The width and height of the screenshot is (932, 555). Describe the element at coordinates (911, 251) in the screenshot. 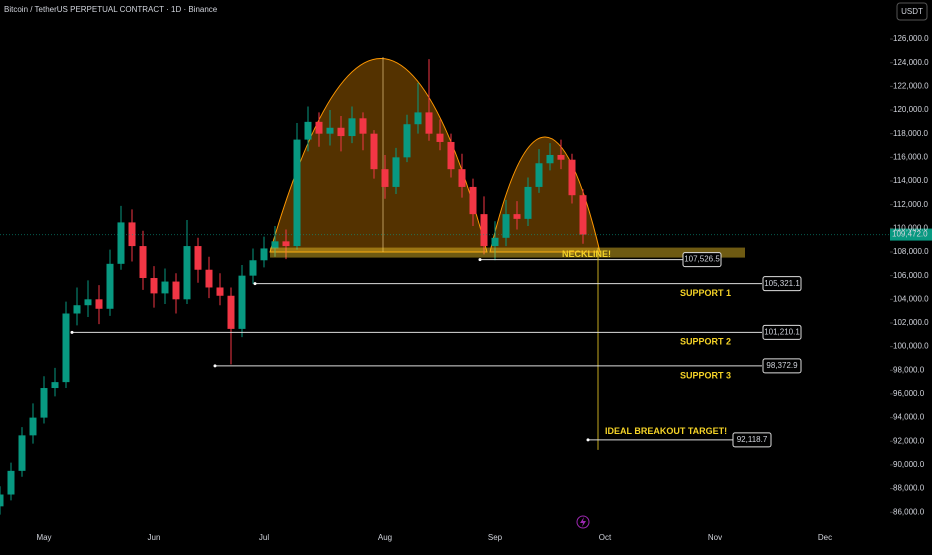

I see `y-tick-label: 108,000.0` at that location.